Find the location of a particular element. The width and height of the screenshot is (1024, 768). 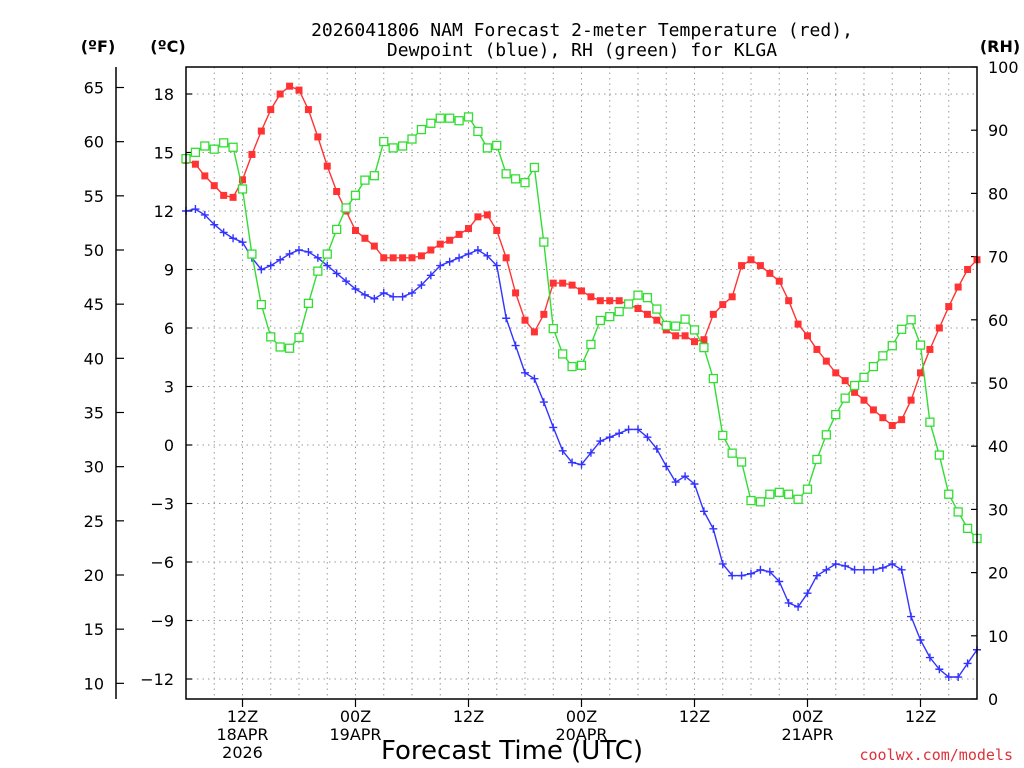

x-axis-title: Forecast Time (UTC) is located at coordinates (512, 751).